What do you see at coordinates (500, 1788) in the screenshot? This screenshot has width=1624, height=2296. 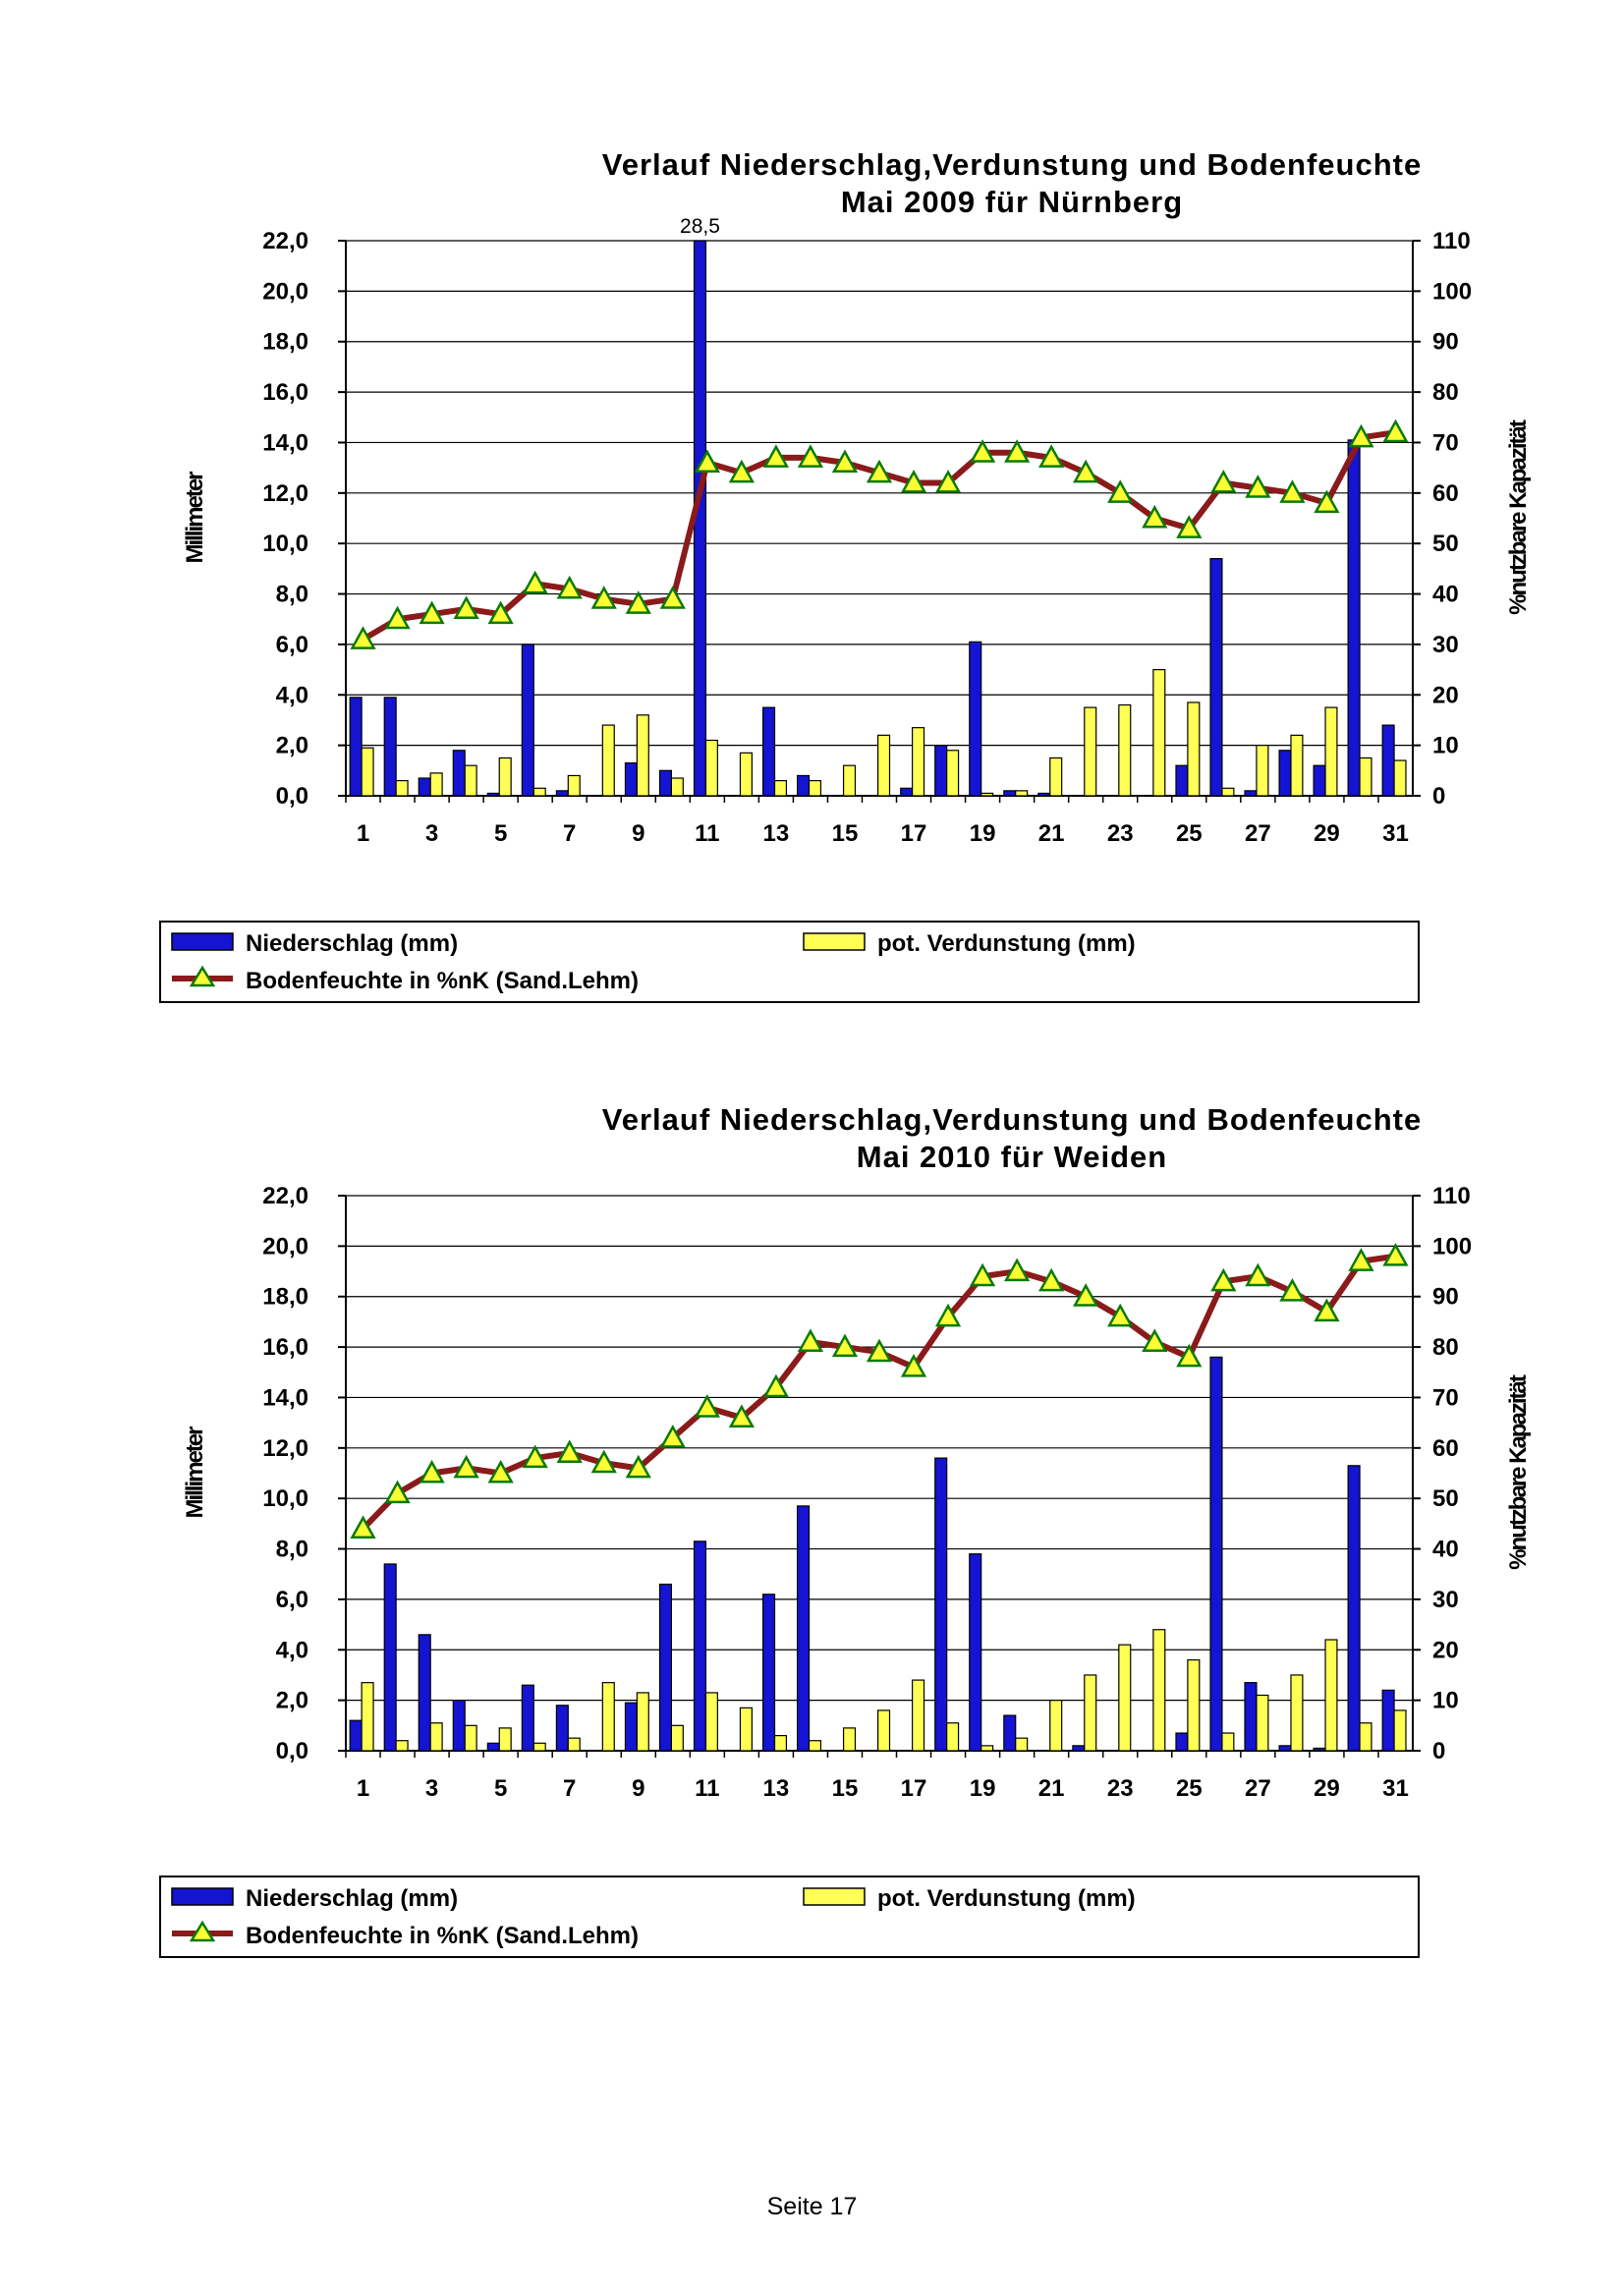 I see `x-tick-label: 5` at bounding box center [500, 1788].